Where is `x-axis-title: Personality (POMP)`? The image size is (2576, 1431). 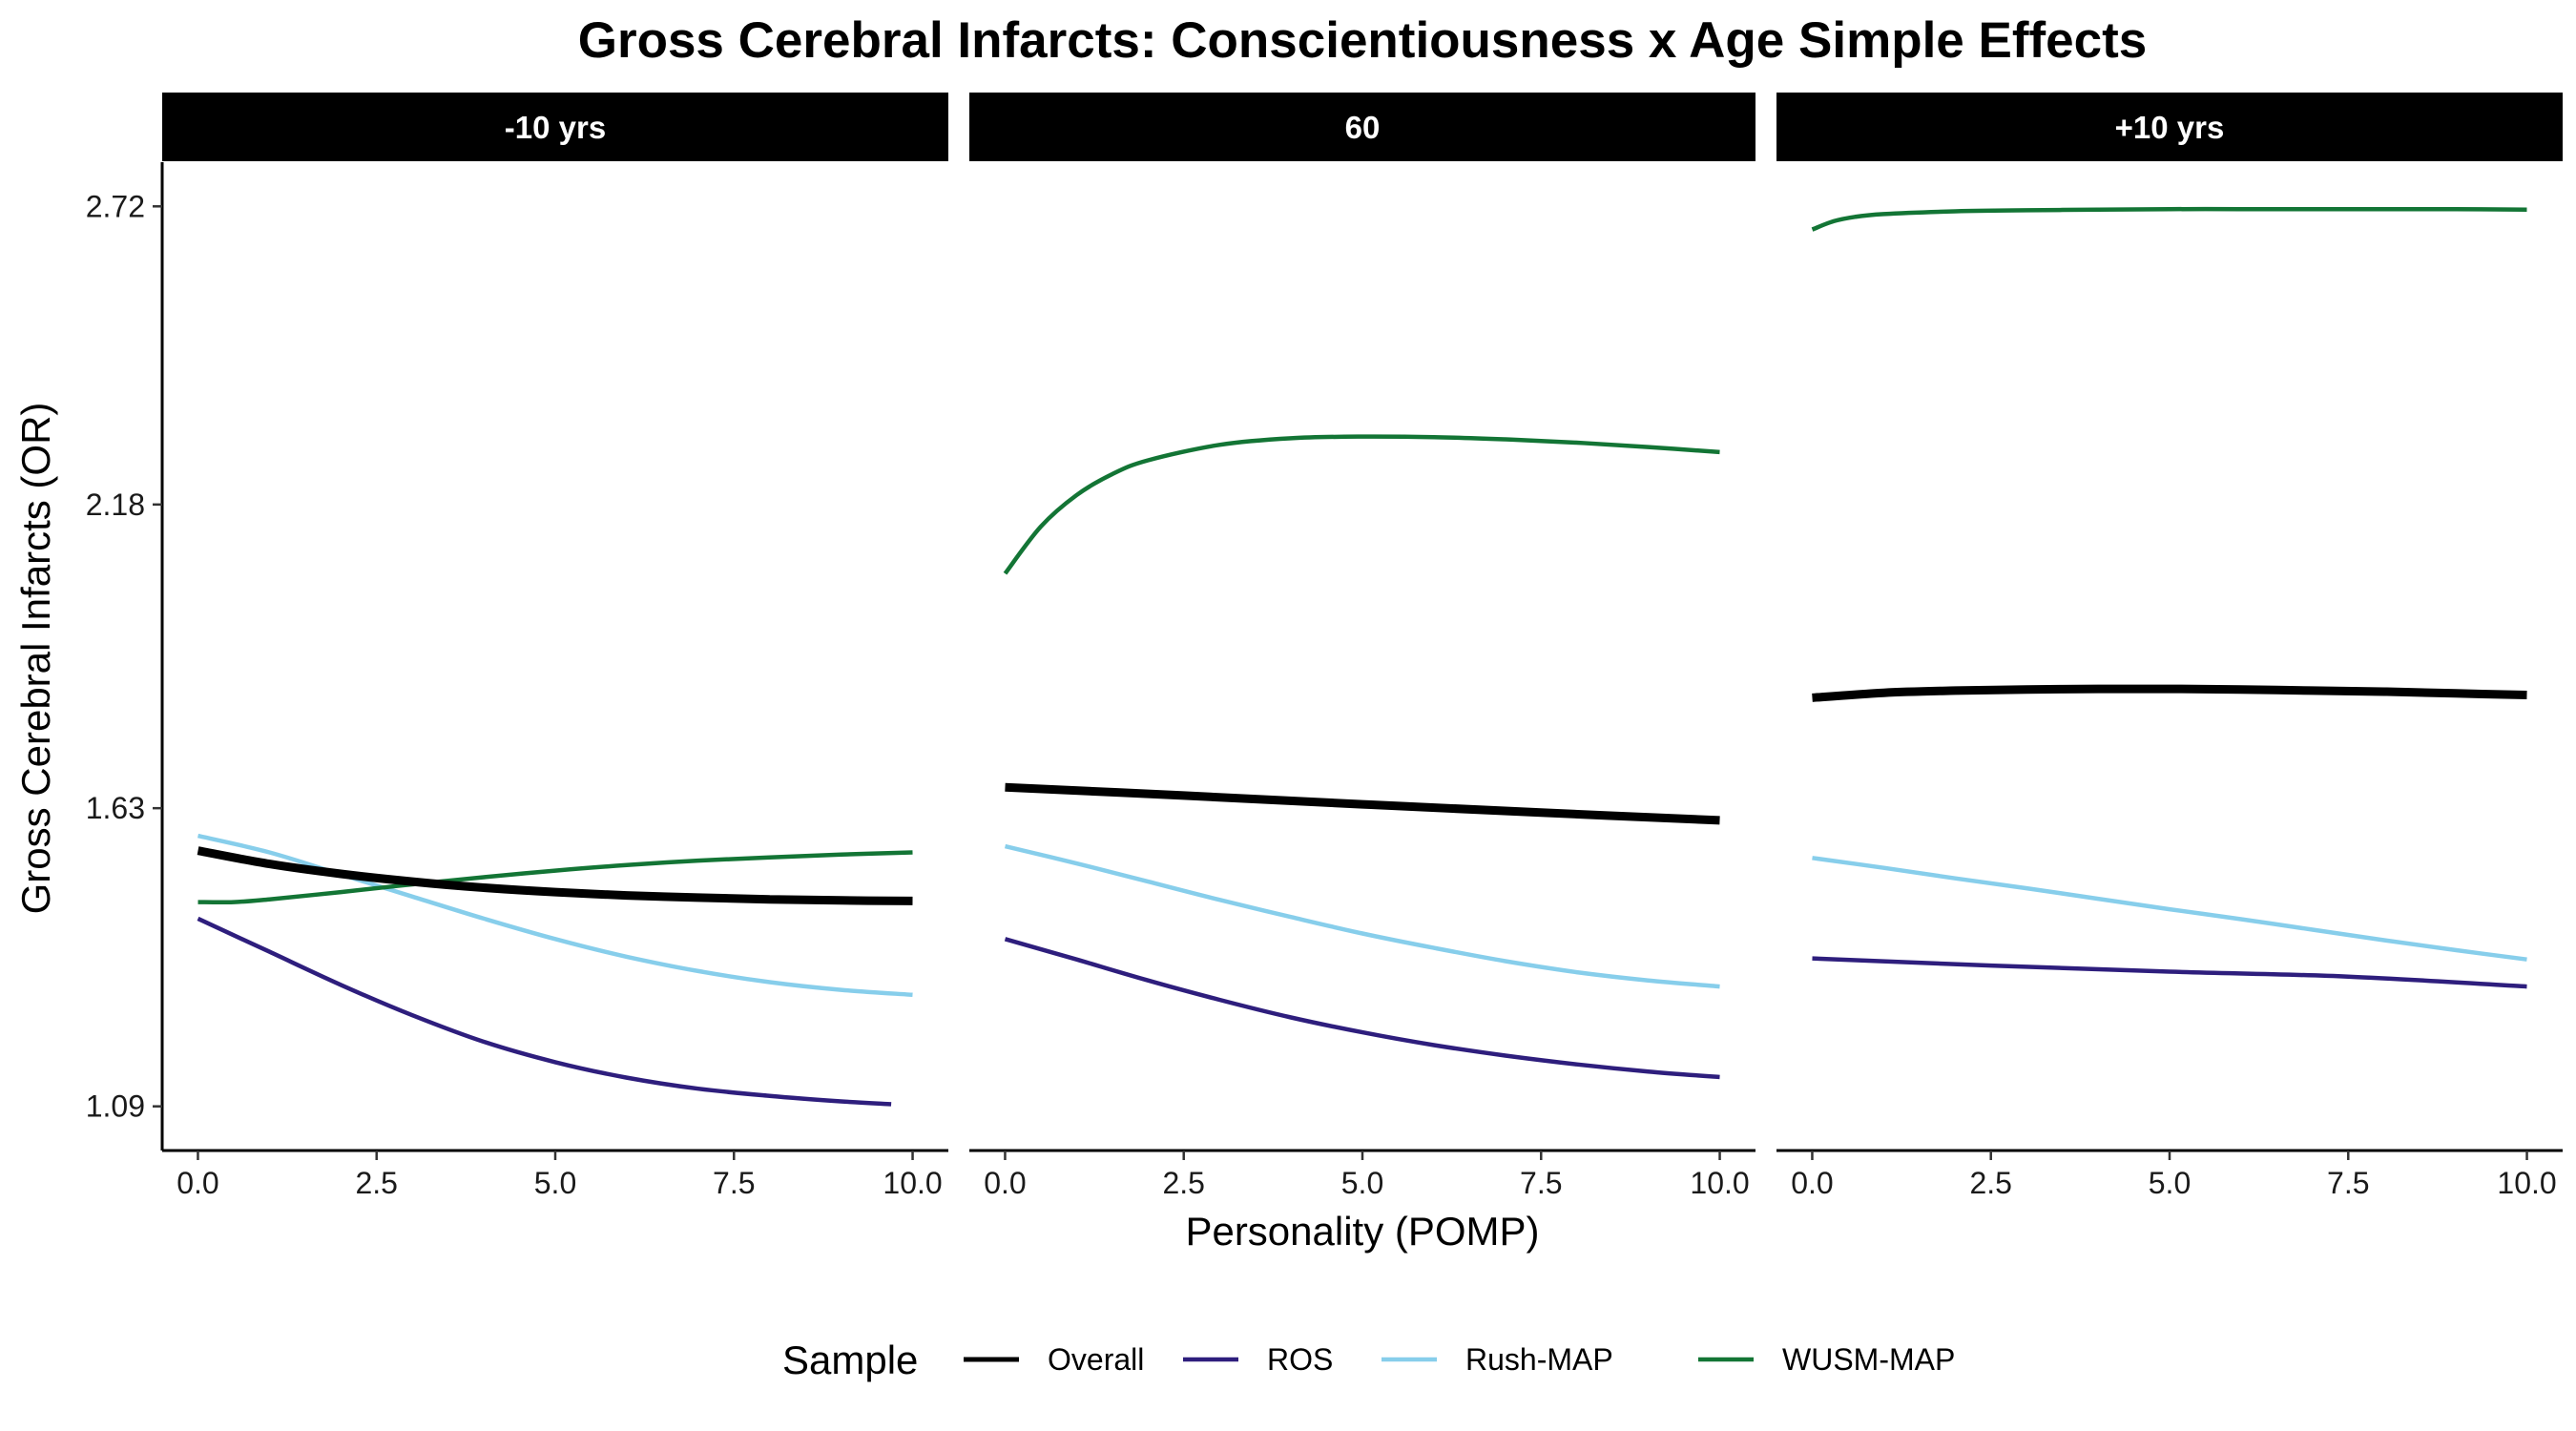 x-axis-title: Personality (POMP) is located at coordinates (1362, 1231).